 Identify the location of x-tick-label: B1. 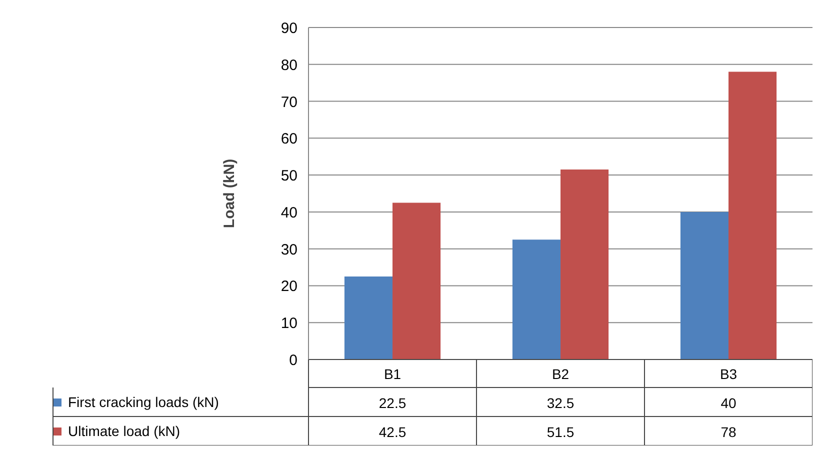
(393, 374).